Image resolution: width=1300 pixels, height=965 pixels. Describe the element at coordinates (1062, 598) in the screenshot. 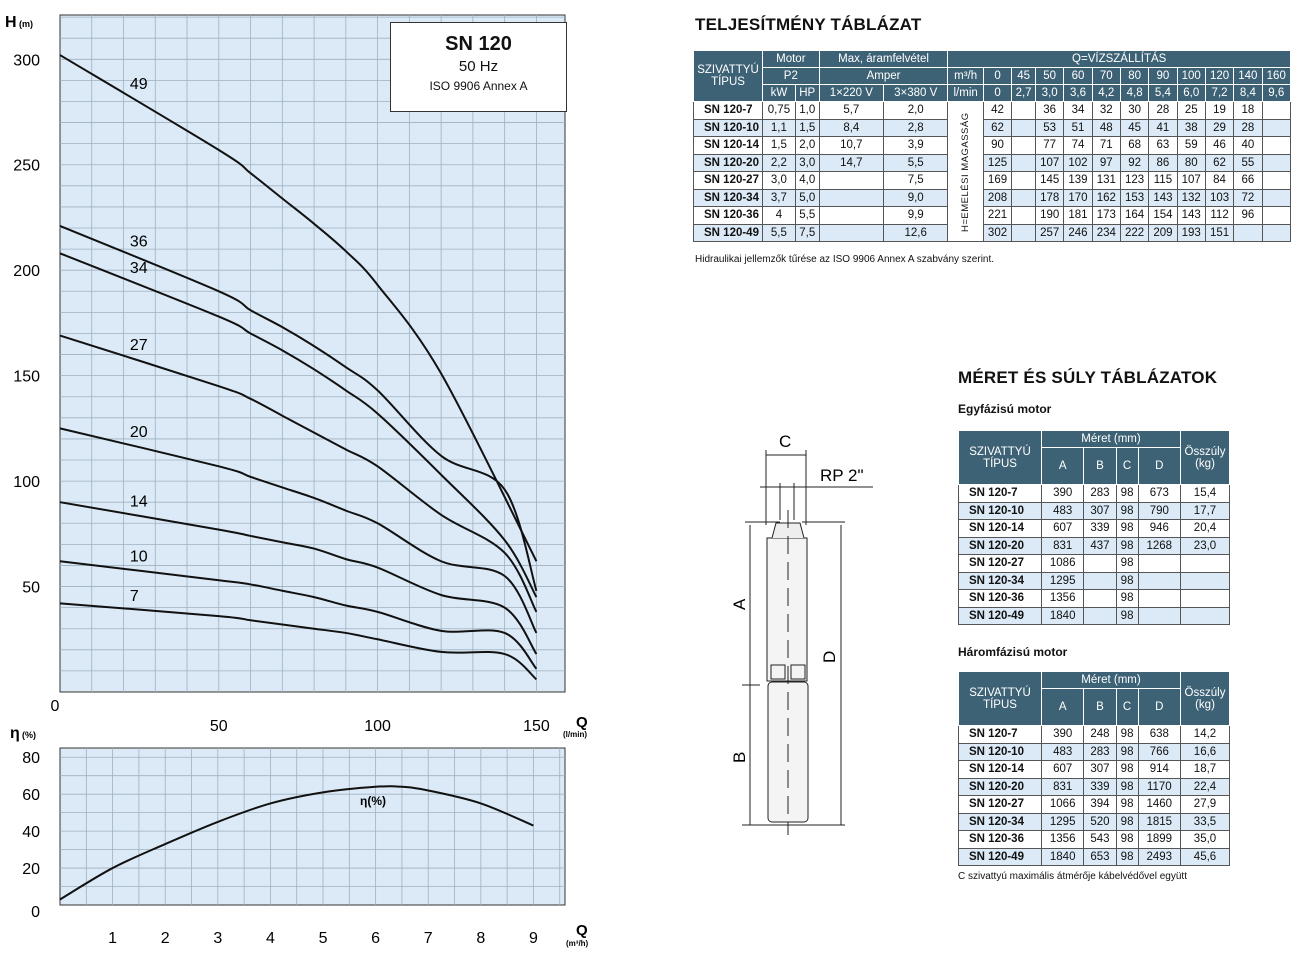

I see `table-cell: 1356` at that location.